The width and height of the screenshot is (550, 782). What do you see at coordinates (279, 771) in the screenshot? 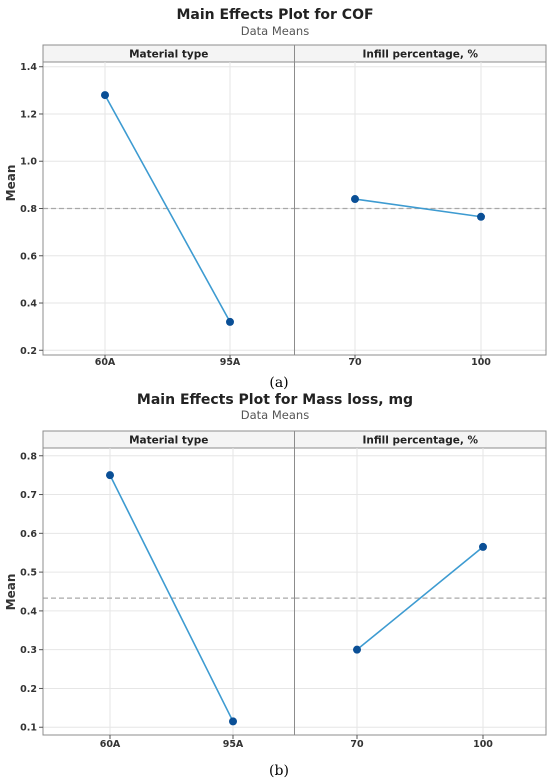
I see `figure-caption: (b)` at bounding box center [279, 771].